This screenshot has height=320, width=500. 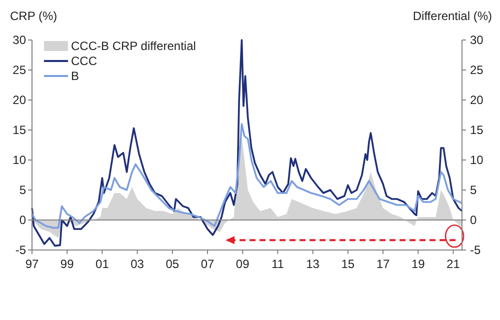 I want to click on y2-axis-title: Differential (%), so click(x=452, y=16).